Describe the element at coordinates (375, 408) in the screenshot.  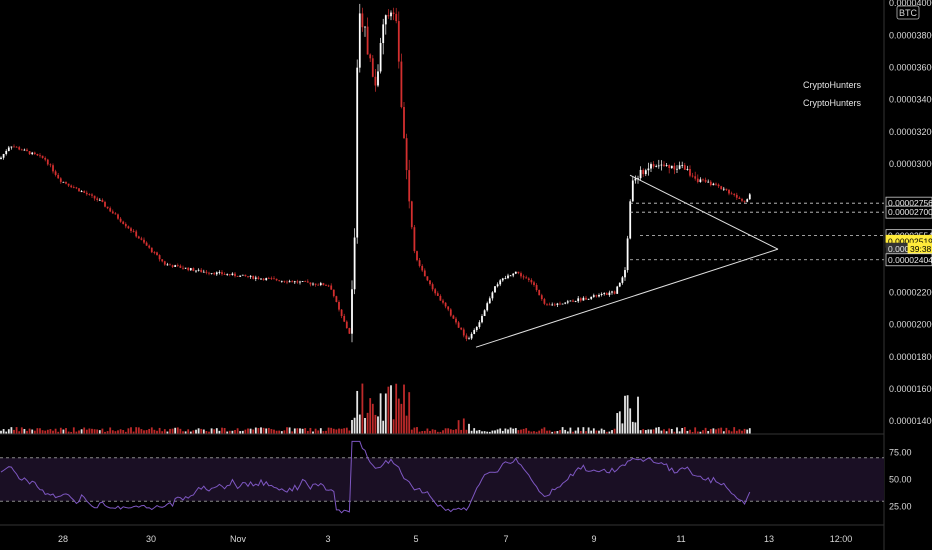
I see `volume-series` at that location.